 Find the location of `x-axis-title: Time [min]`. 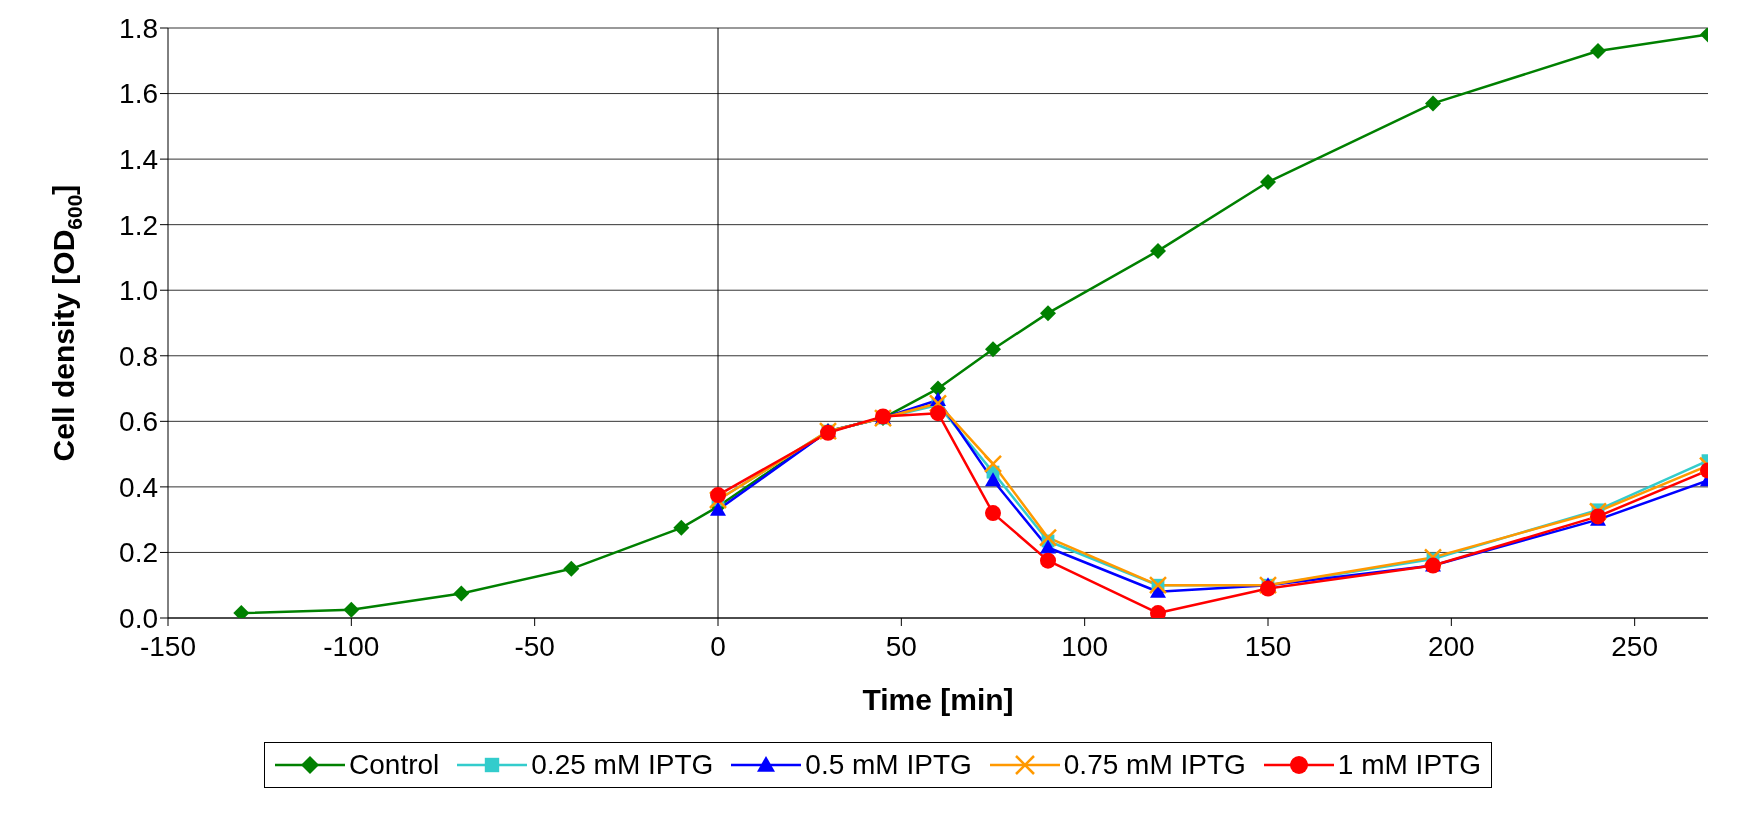

x-axis-title: Time [min] is located at coordinates (938, 699).